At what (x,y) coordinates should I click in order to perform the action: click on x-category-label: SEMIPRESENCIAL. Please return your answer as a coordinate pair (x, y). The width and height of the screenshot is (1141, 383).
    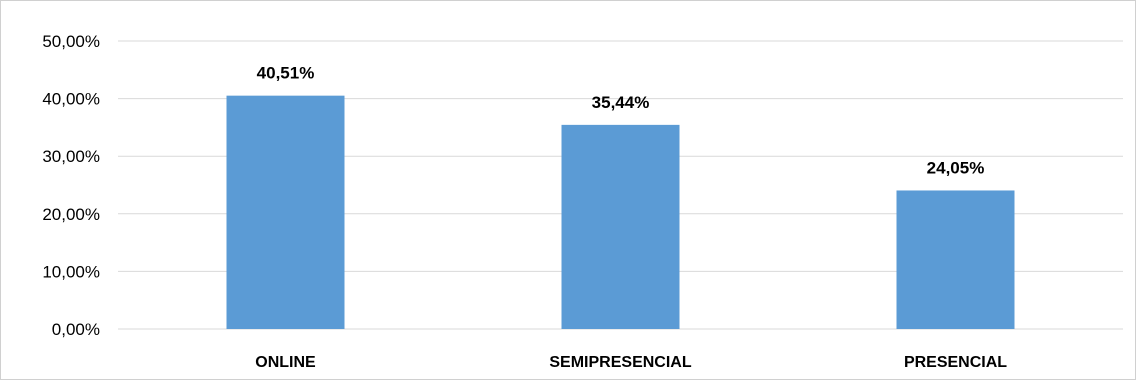
    Looking at the image, I should click on (620, 362).